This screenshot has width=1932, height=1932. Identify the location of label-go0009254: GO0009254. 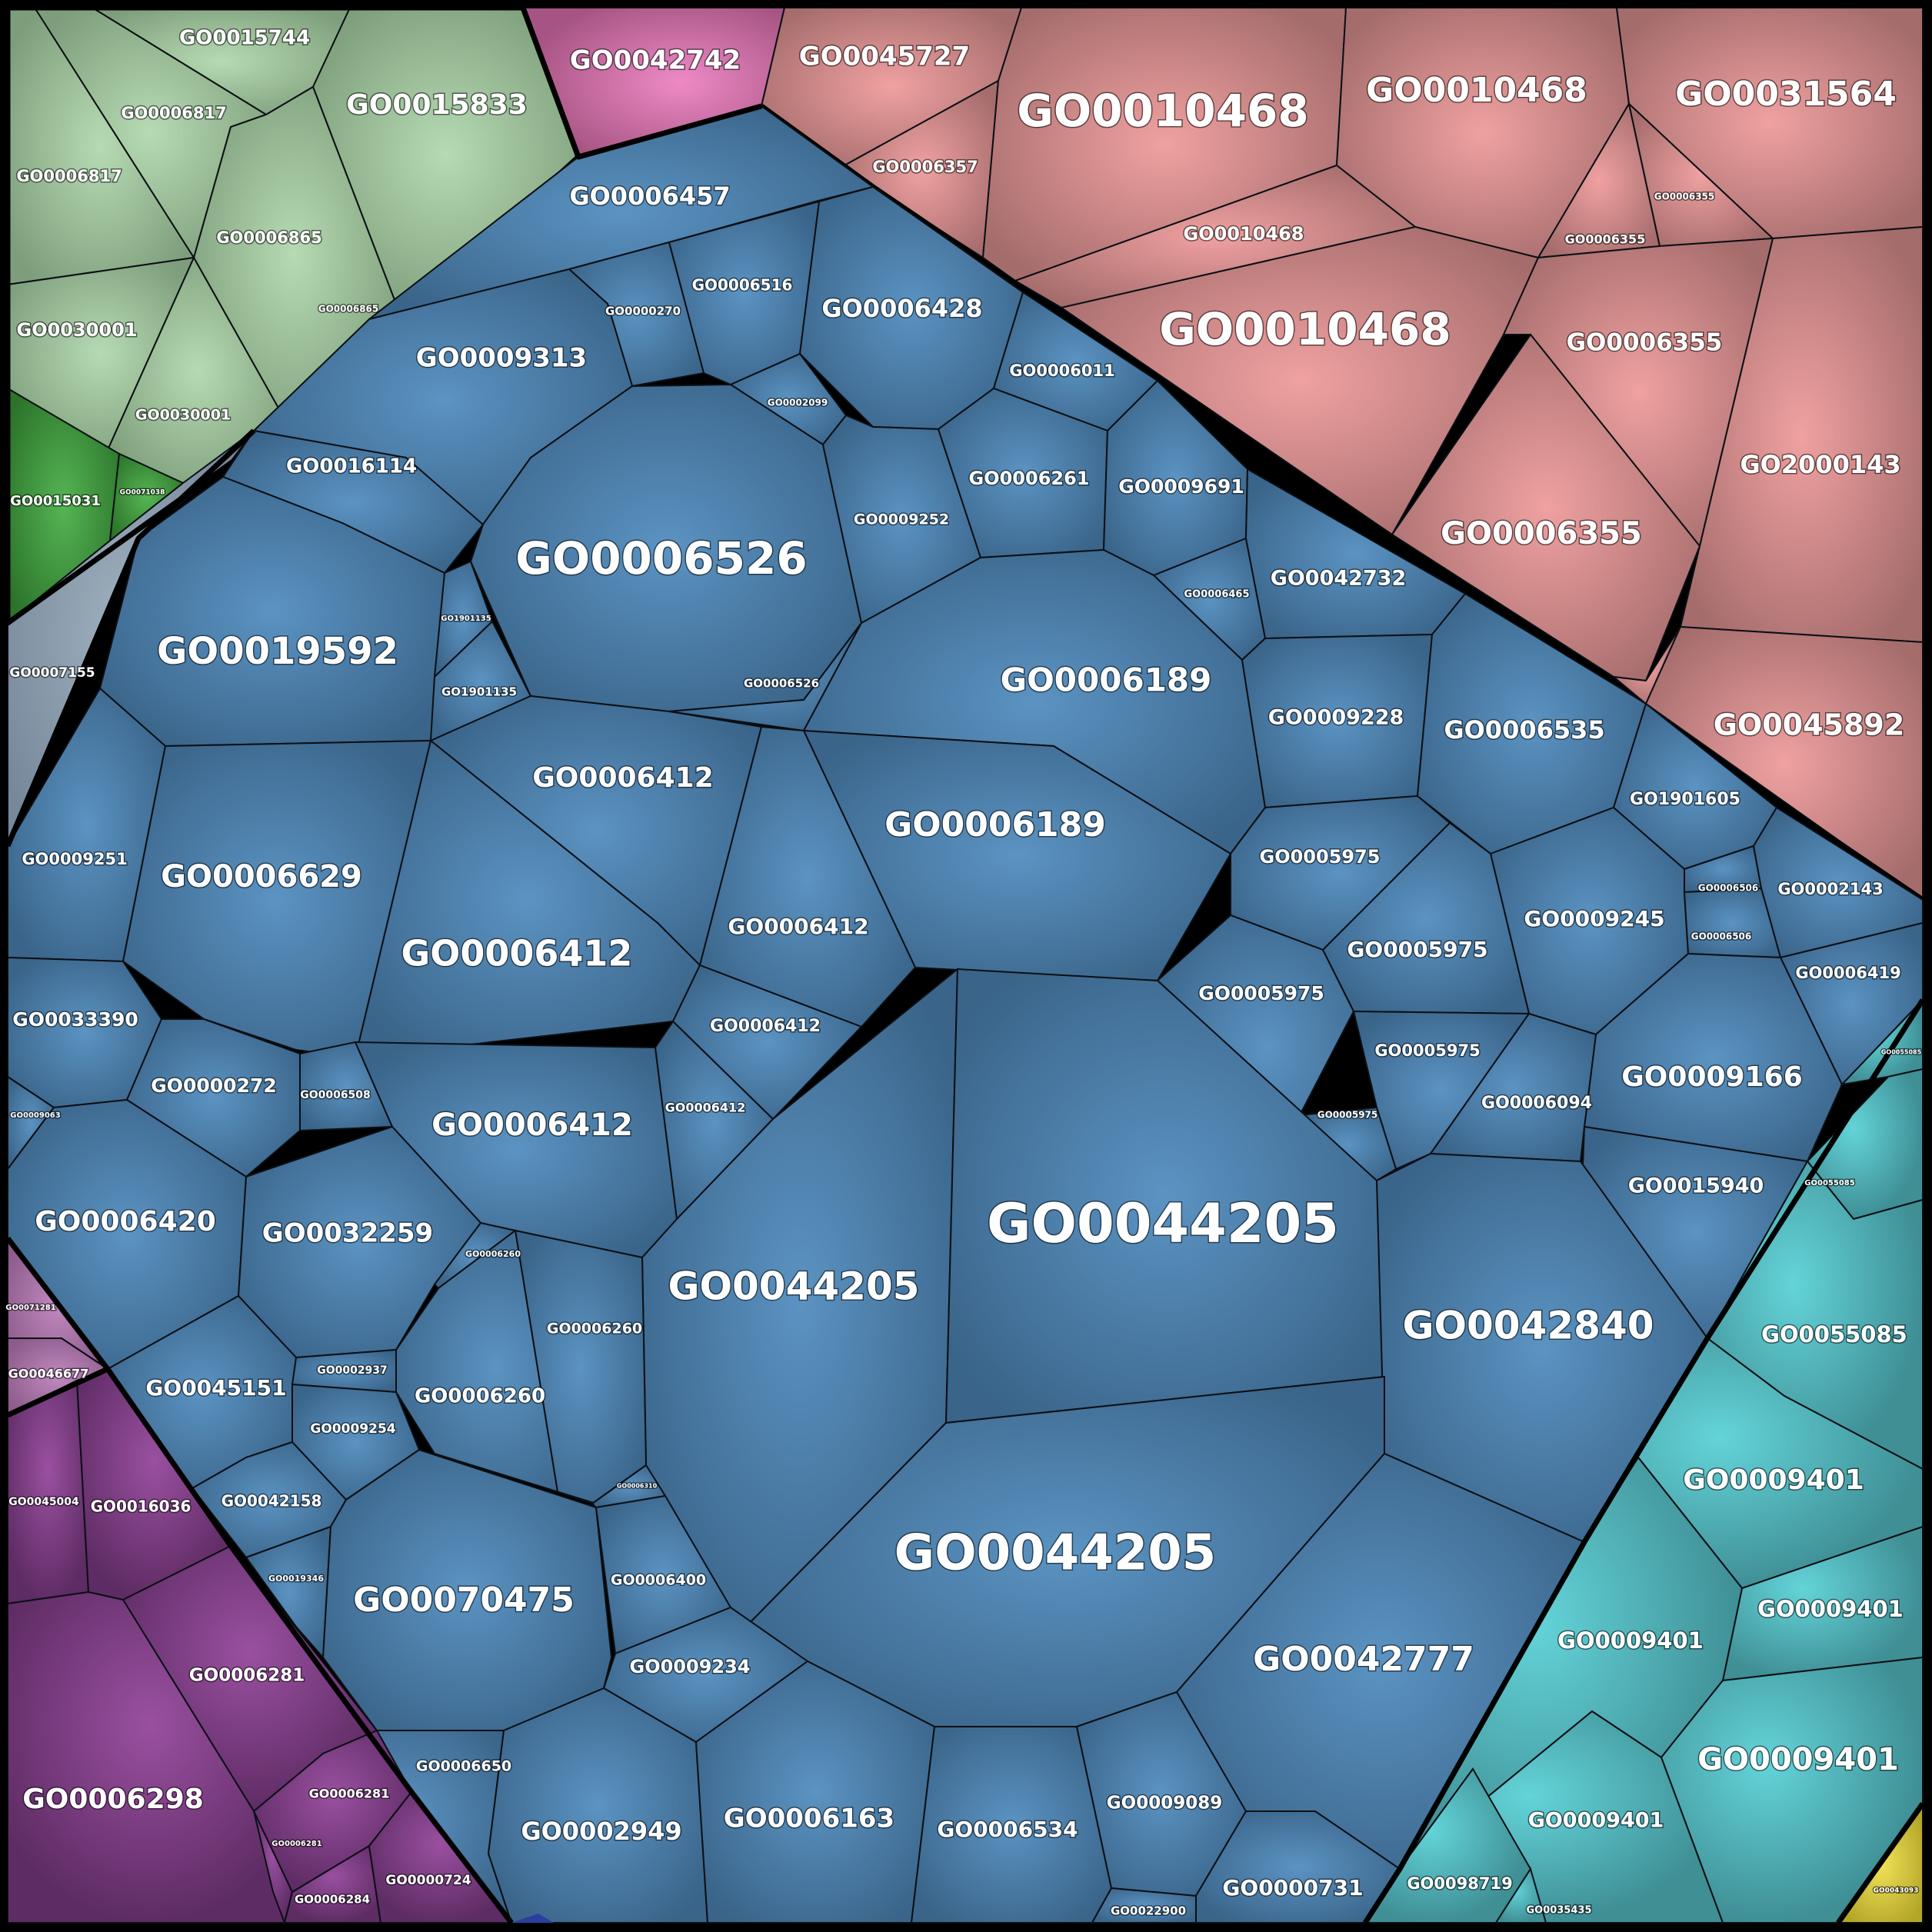
(352, 1429).